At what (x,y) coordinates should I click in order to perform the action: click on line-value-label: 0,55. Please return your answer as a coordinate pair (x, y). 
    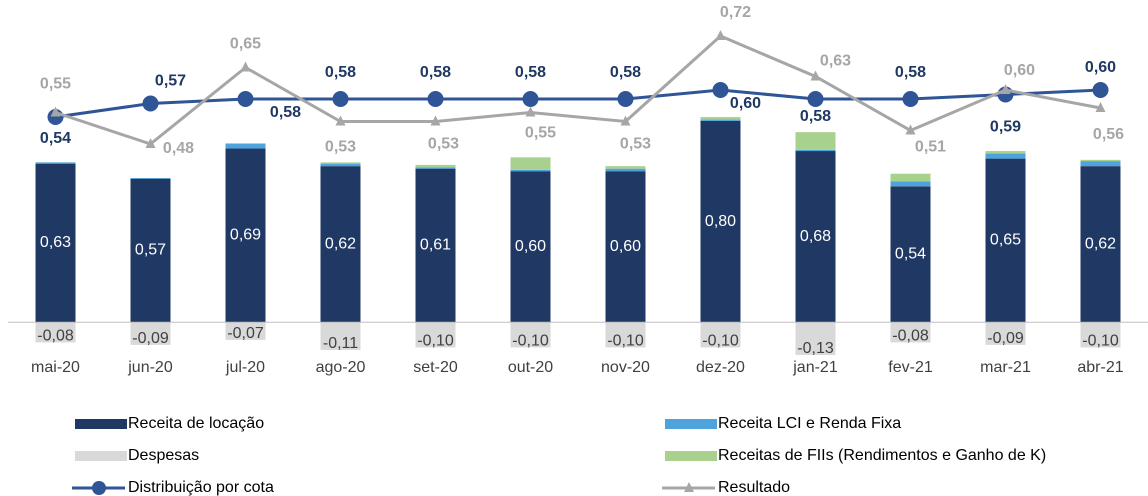
    Looking at the image, I should click on (55, 84).